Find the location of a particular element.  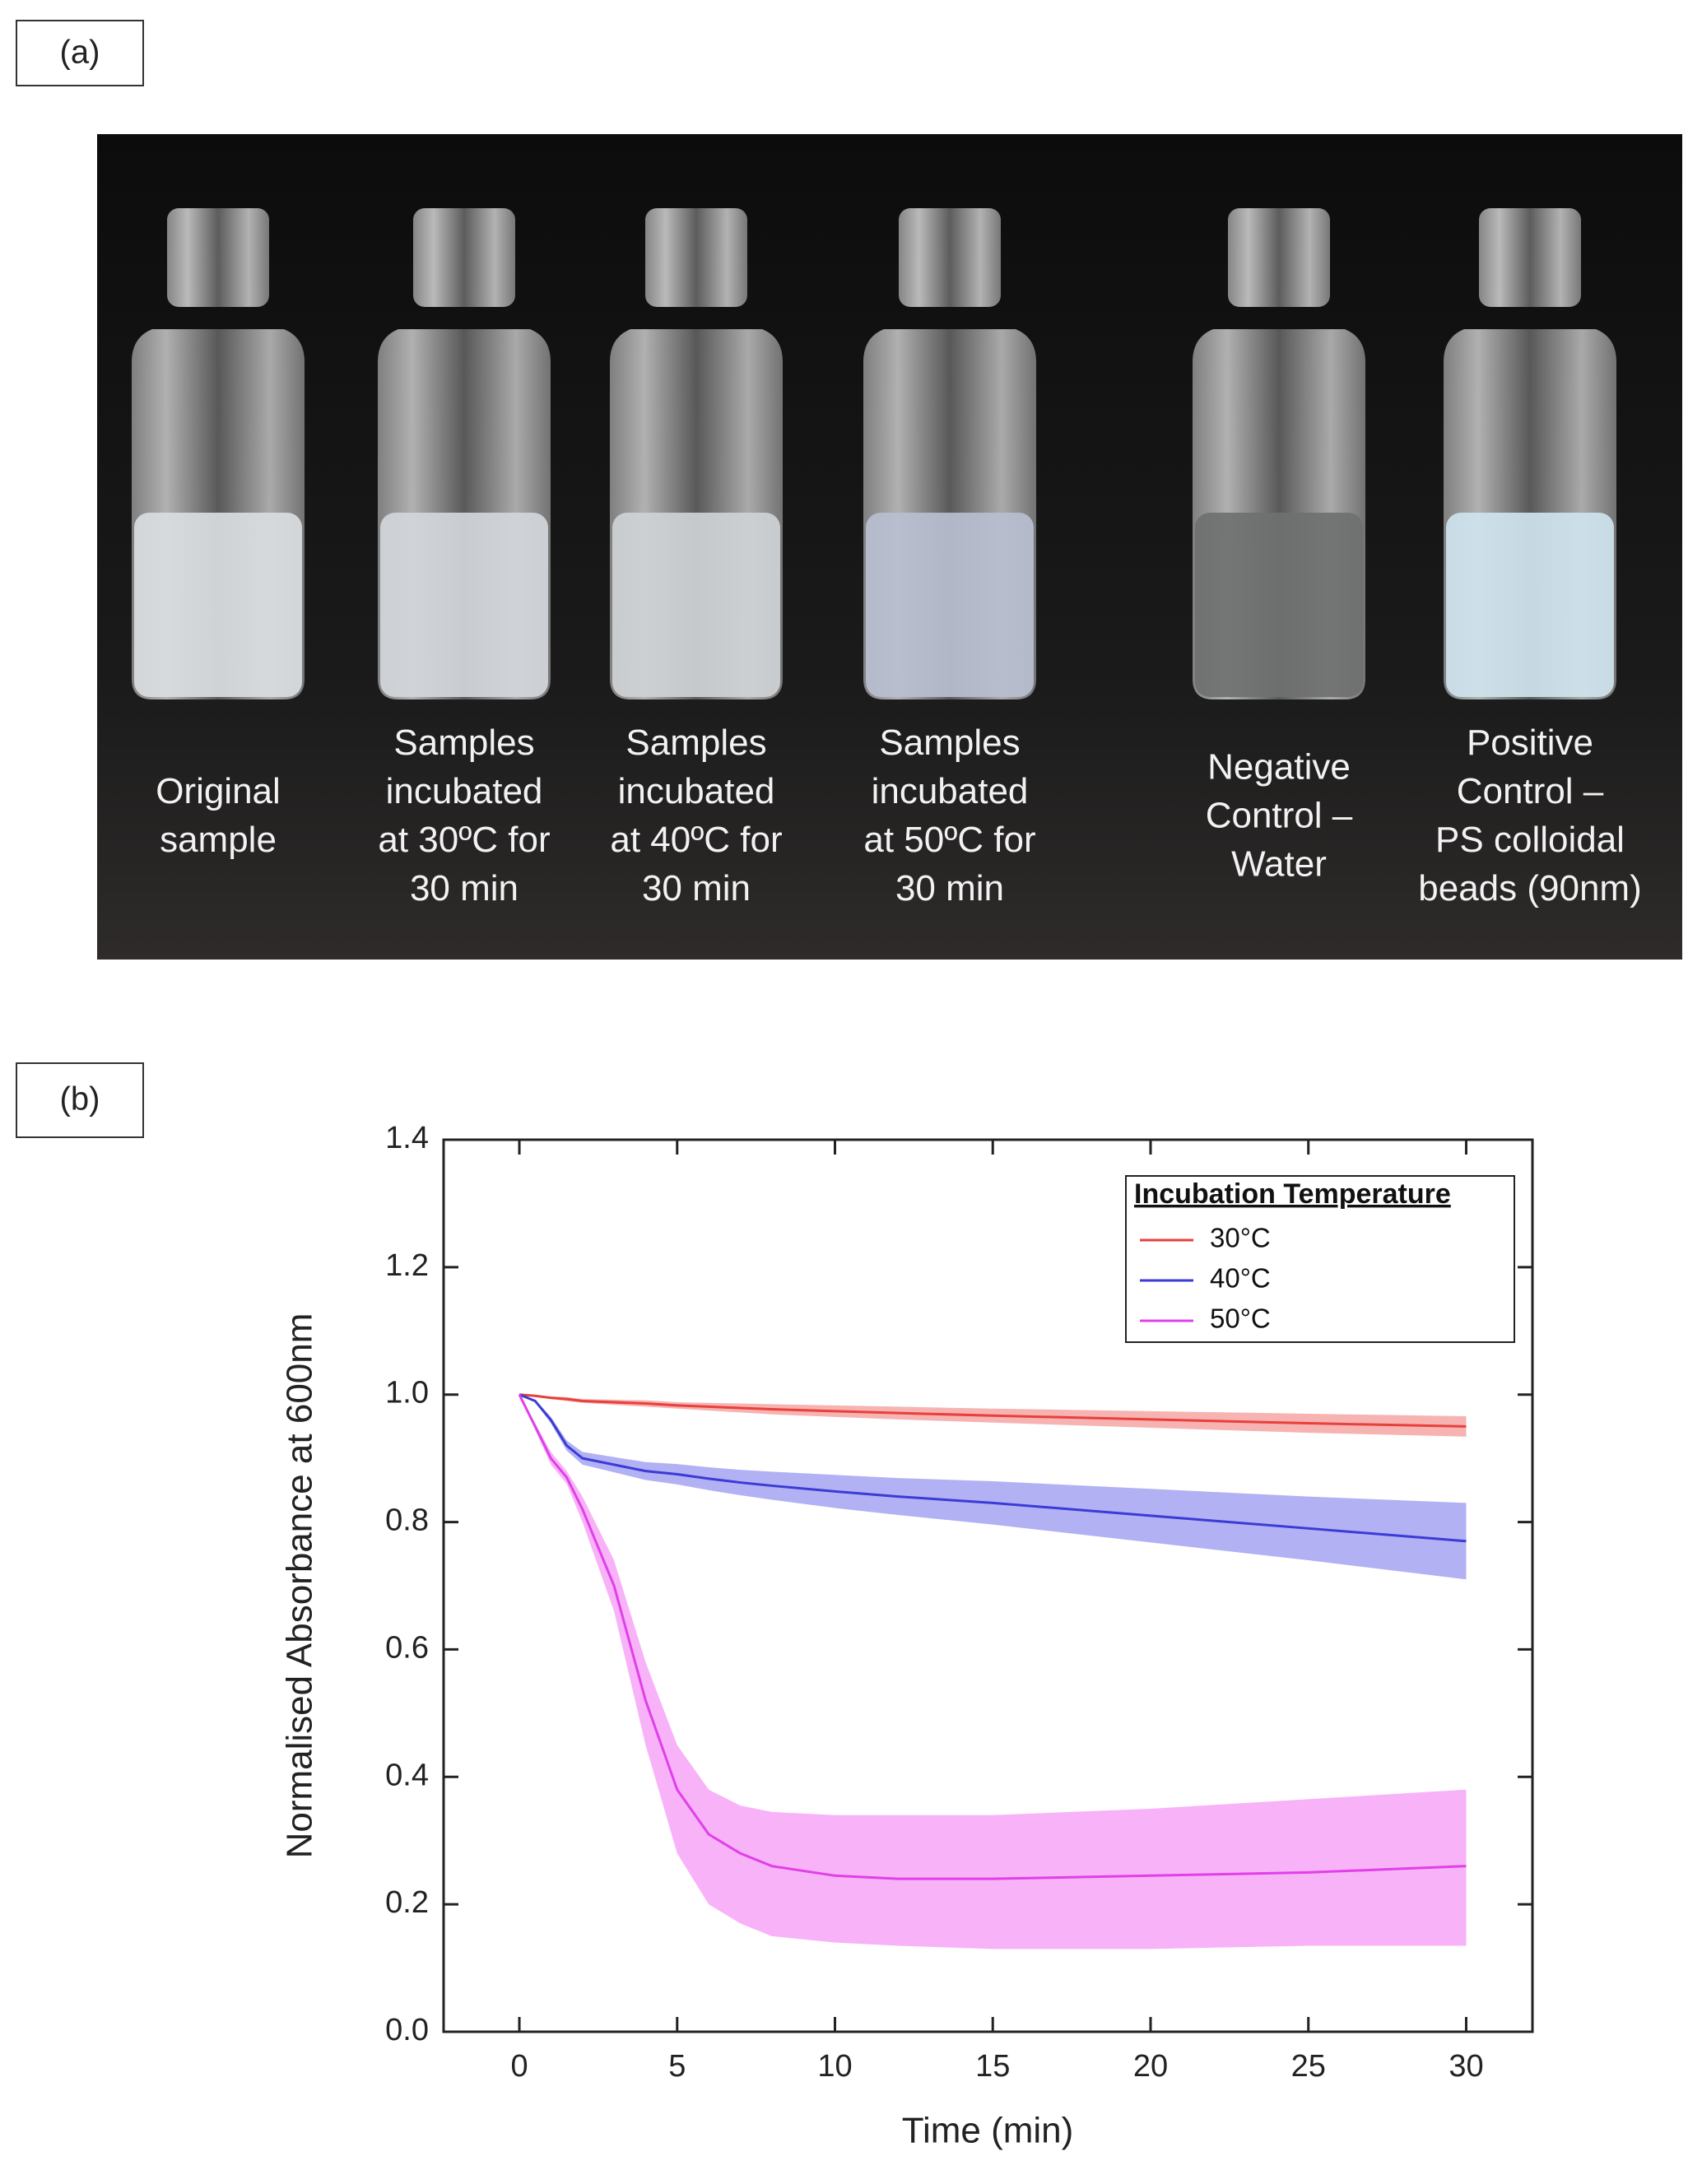

y-tick-label: 0.8 is located at coordinates (407, 1520).